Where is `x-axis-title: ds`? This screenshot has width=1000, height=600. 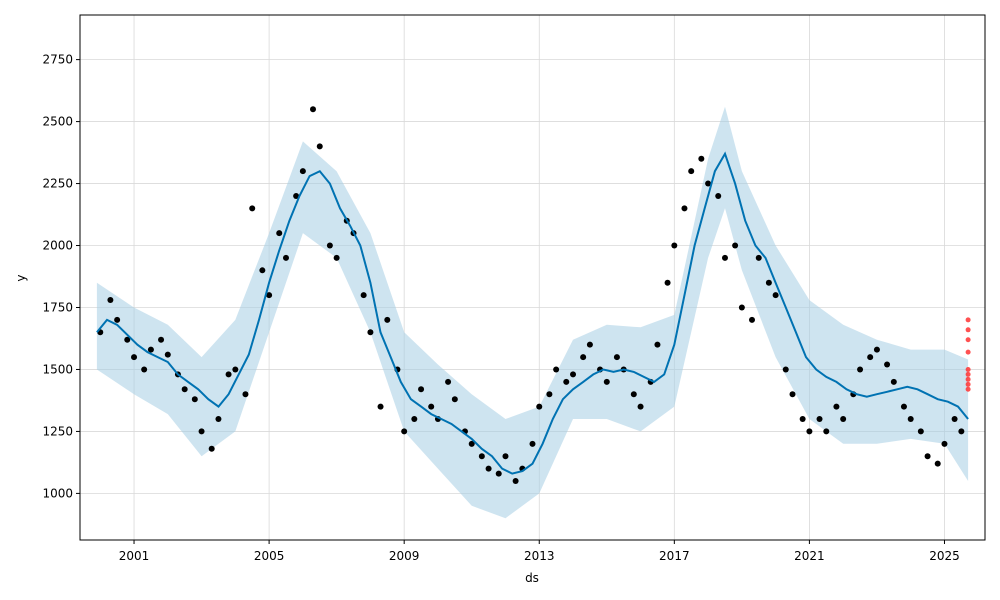
x-axis-title: ds is located at coordinates (532, 578).